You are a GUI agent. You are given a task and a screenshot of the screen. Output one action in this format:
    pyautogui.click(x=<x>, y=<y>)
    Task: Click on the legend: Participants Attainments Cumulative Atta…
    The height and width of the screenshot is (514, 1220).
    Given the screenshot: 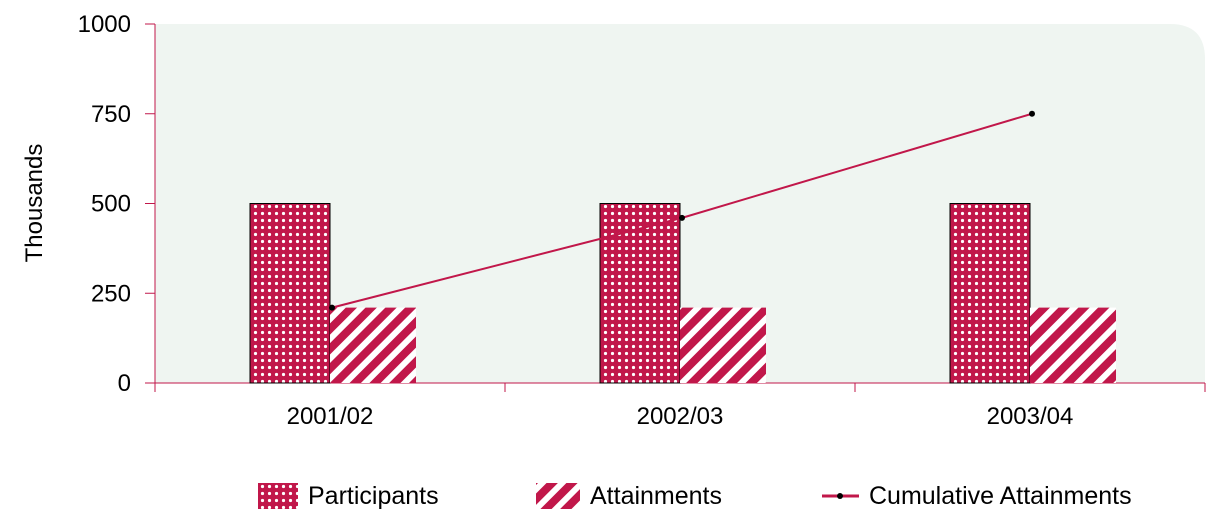 What is the action you would take?
    pyautogui.click(x=695, y=496)
    